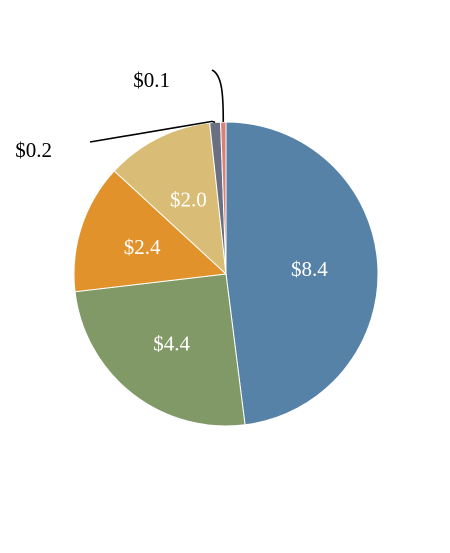 The height and width of the screenshot is (553, 450). What do you see at coordinates (33, 150) in the screenshot?
I see `slice-label-5: $0.2` at bounding box center [33, 150].